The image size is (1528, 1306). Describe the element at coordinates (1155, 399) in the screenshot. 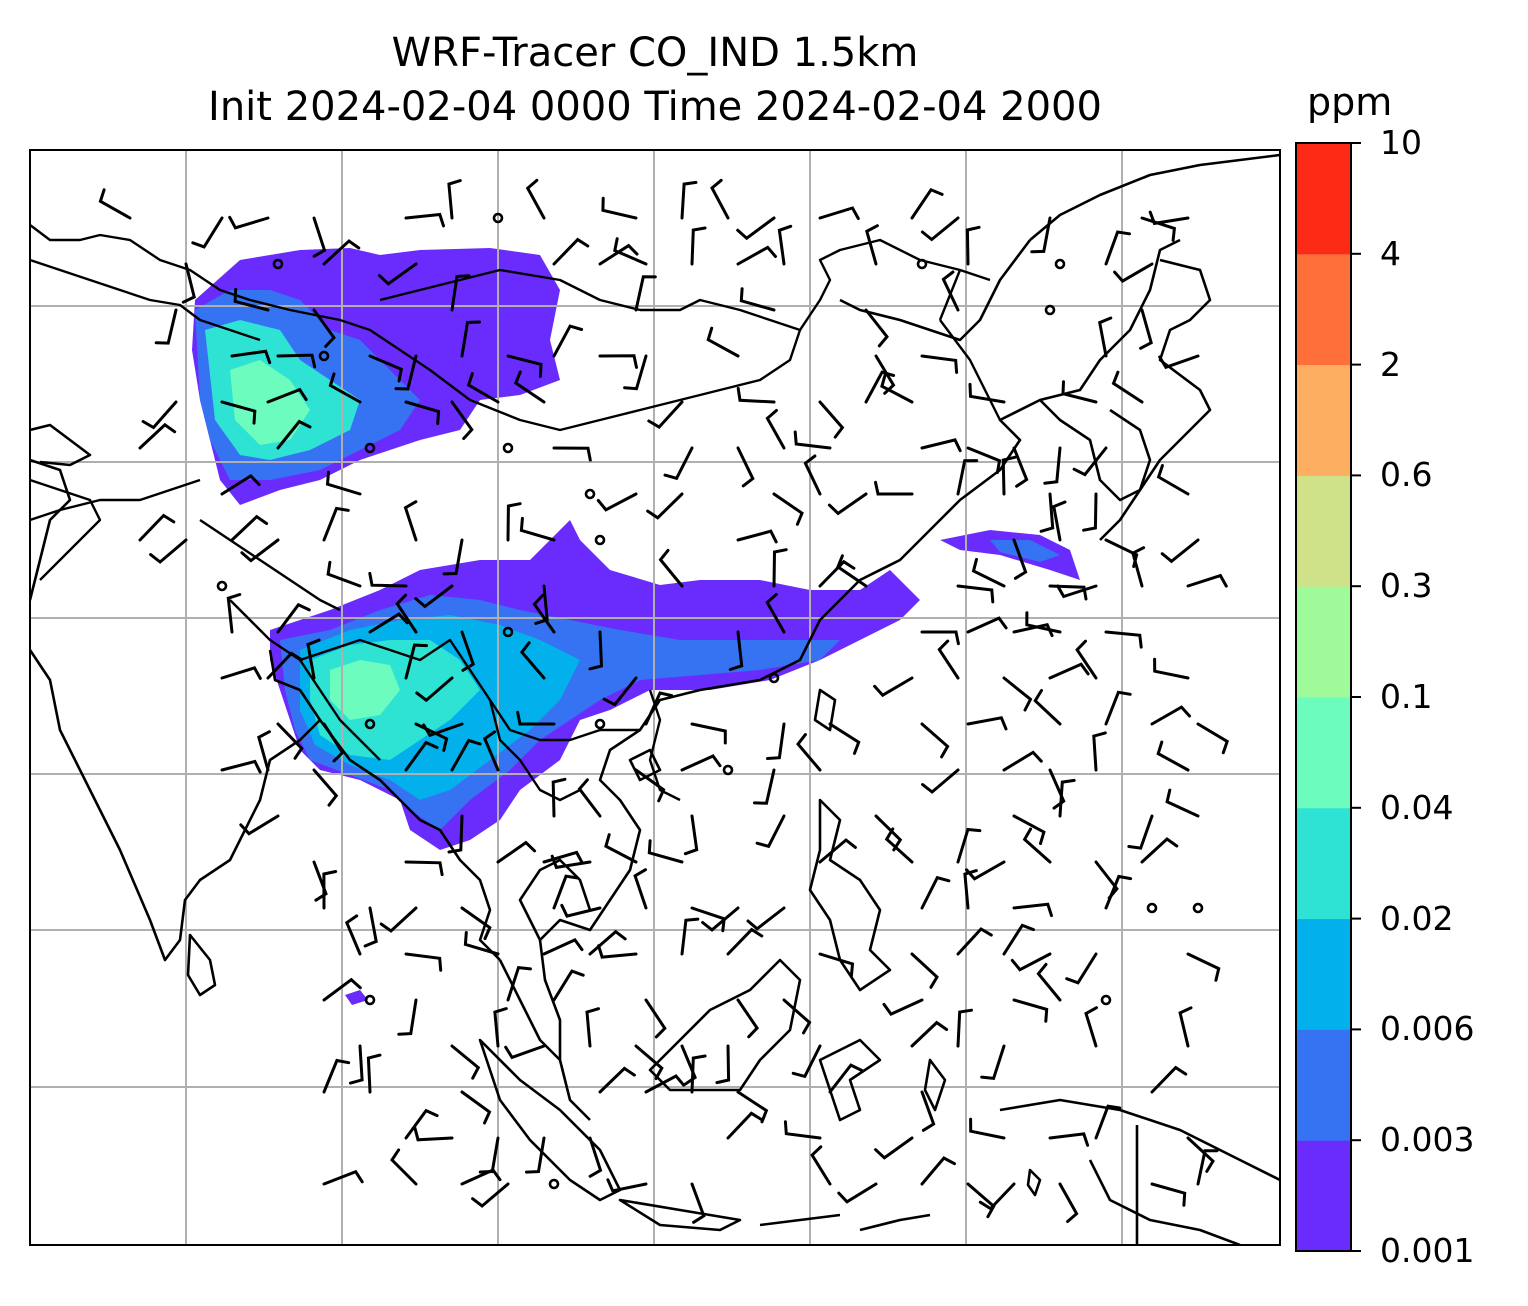

I see `coast-japan` at that location.